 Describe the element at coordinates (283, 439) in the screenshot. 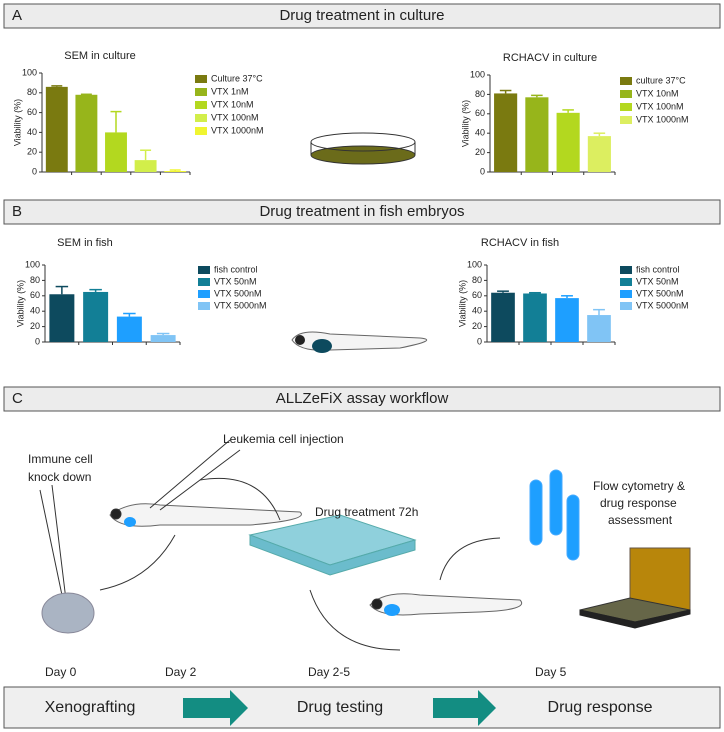

I see `step-label: Leukemia cell injection` at that location.